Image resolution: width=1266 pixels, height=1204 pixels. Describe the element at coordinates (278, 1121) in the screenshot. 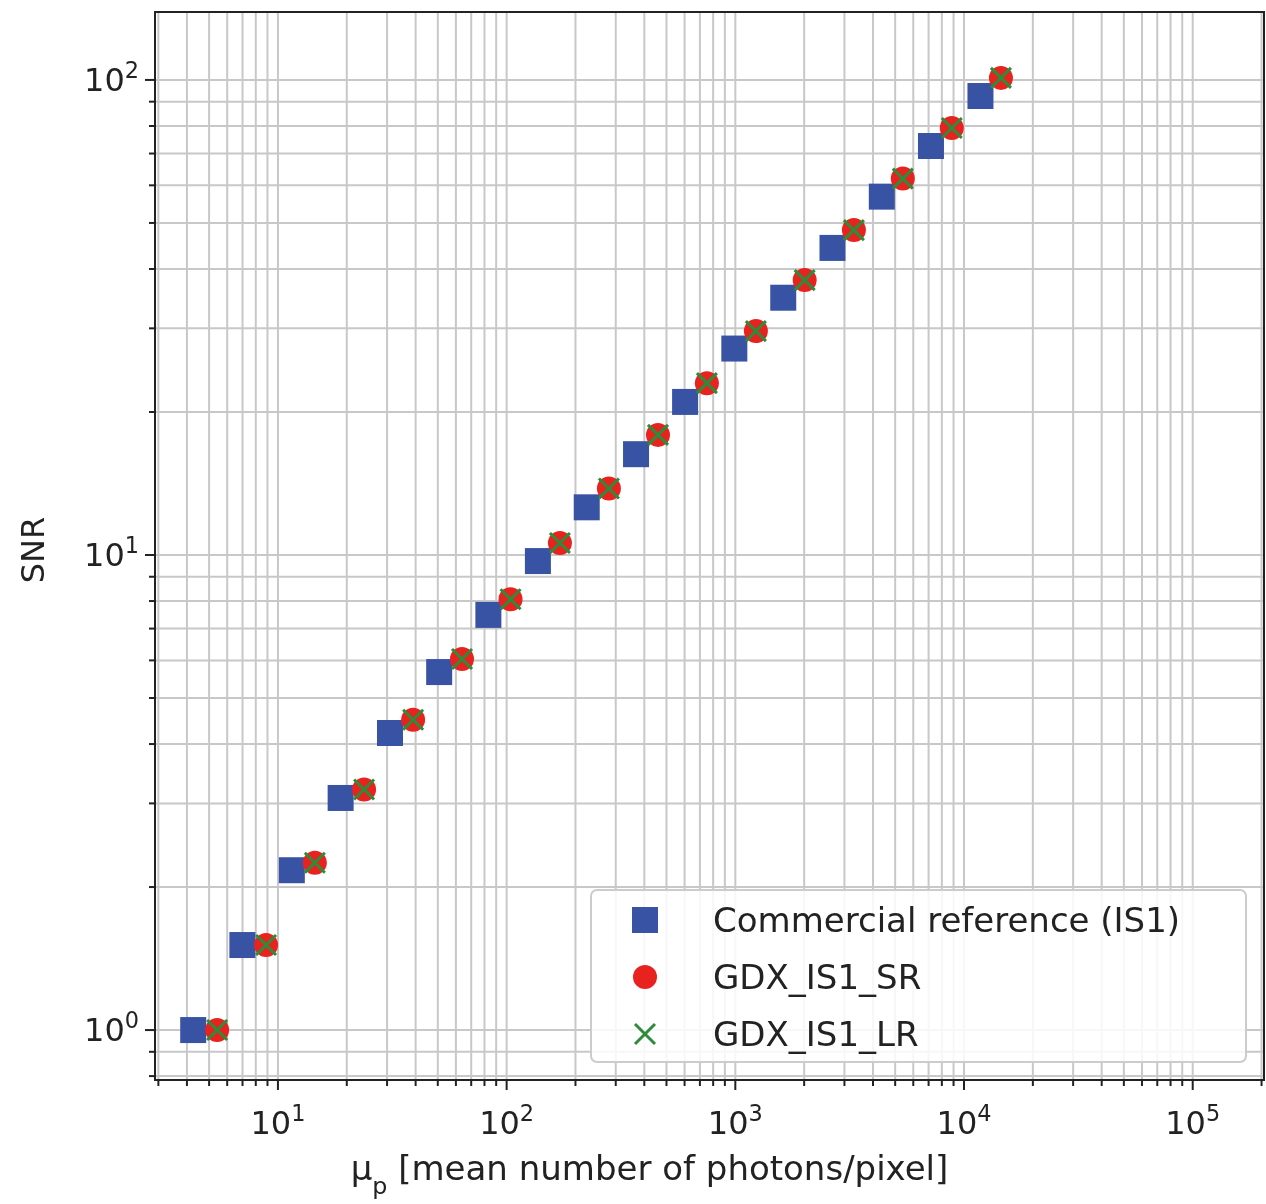

I see `x-tick-label: 10$^{1}$` at that location.